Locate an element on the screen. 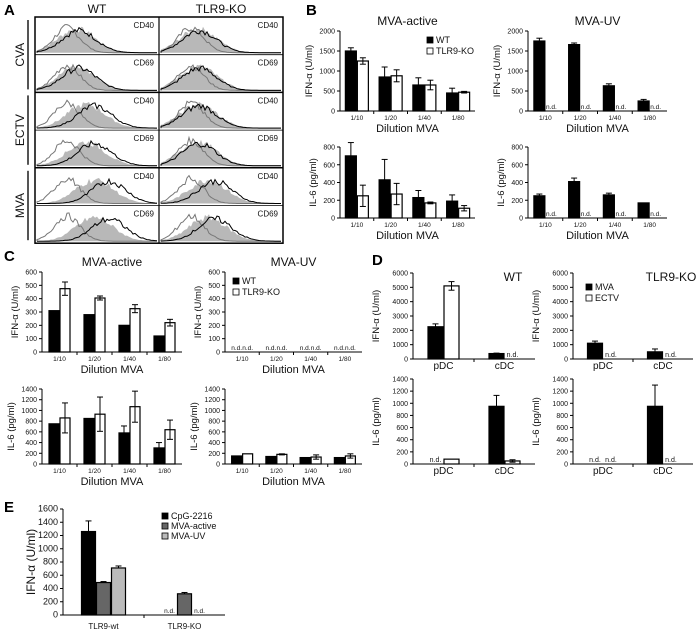 Image resolution: width=700 pixels, height=637 pixels. y-tick-label: 400 is located at coordinates (329, 183).